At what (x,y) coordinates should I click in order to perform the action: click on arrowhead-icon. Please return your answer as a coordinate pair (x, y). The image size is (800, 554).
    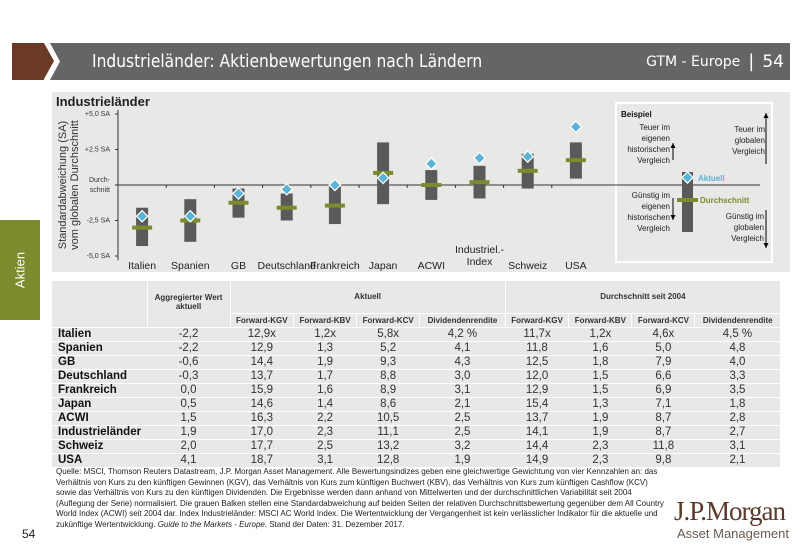
    Looking at the image, I should click on (673, 145).